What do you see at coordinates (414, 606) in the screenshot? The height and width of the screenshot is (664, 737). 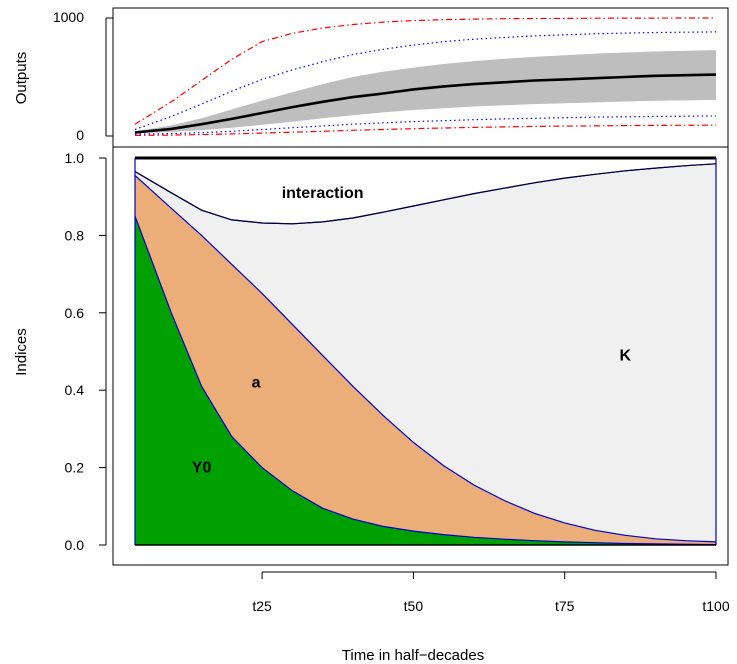 I see `x-tick-label: t50` at bounding box center [414, 606].